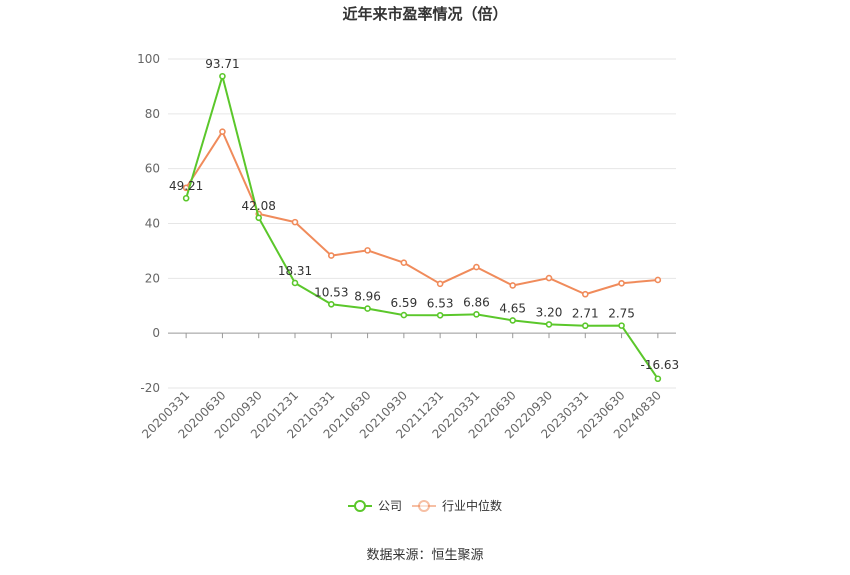  Describe the element at coordinates (152, 169) in the screenshot. I see `y-tick-label: 60` at that location.